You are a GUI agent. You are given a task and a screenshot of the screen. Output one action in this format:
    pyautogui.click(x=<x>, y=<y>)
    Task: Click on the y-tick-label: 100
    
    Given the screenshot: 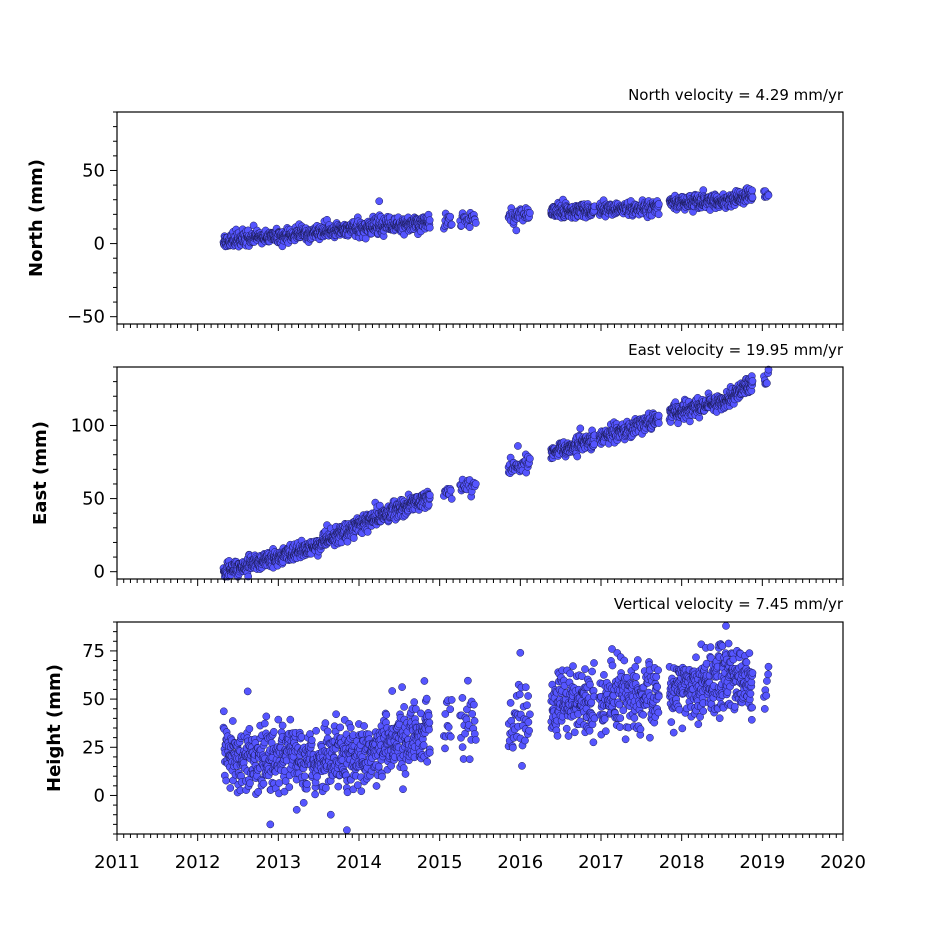 What is the action you would take?
    pyautogui.click(x=88, y=425)
    